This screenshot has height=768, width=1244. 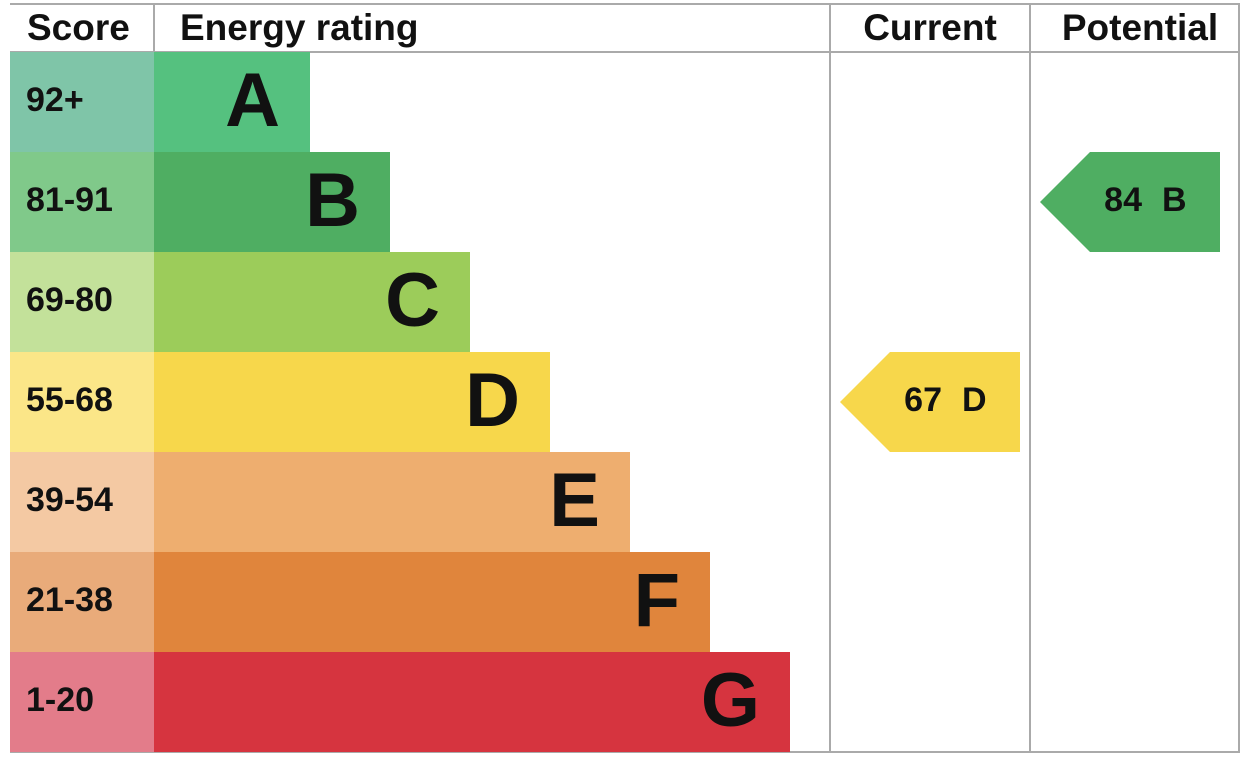 What do you see at coordinates (974, 400) in the screenshot?
I see `current-letter: D` at bounding box center [974, 400].